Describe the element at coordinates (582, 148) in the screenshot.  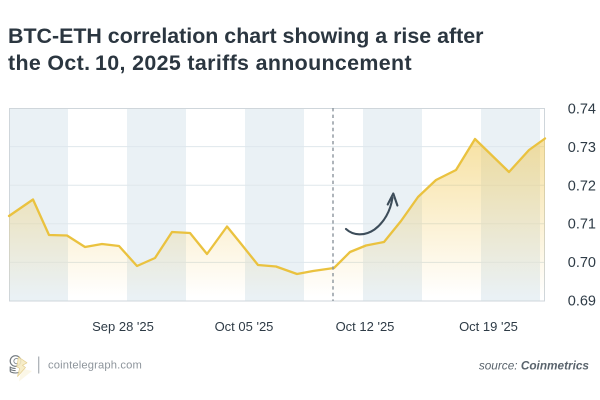
I see `svg-text: 0.73` at that location.